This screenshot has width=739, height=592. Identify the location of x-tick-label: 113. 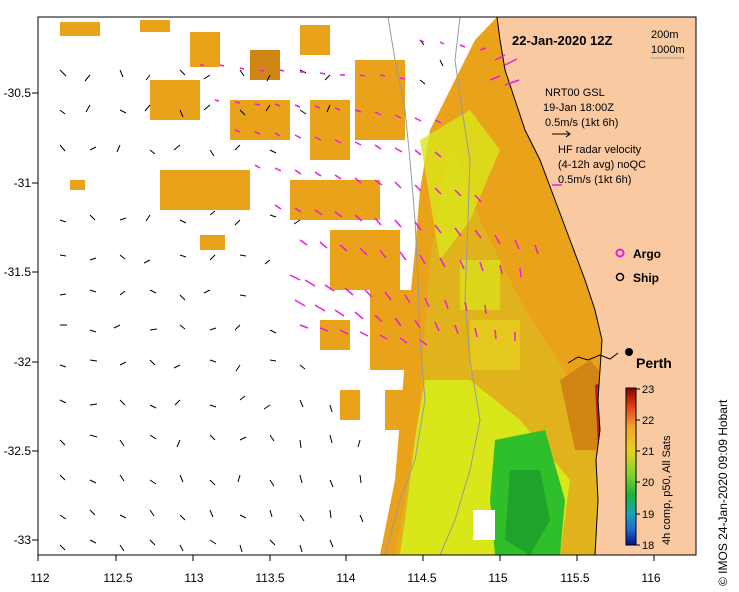
(193, 578).